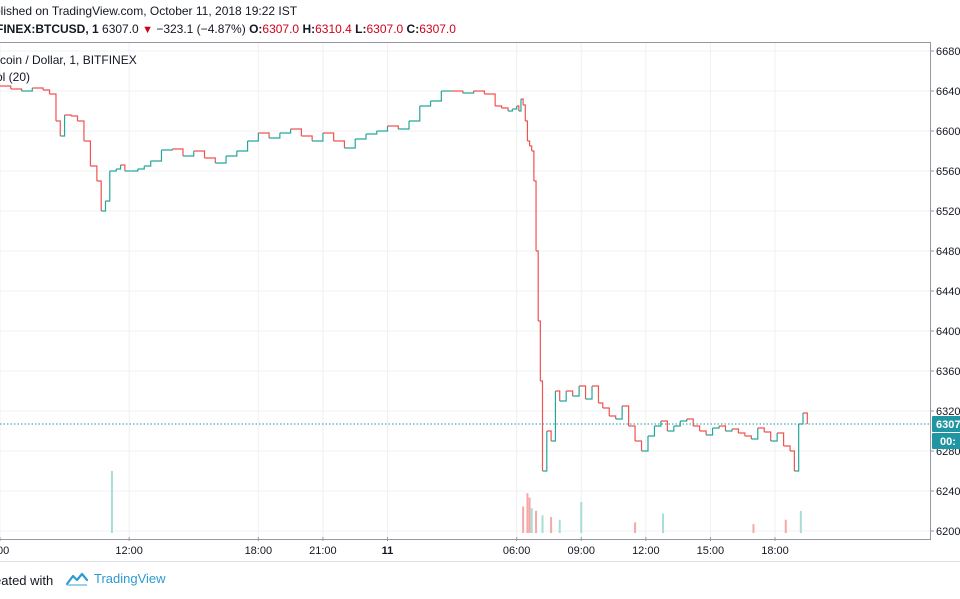 The width and height of the screenshot is (960, 599). I want to click on tradingview-link: TradingView, so click(116, 578).